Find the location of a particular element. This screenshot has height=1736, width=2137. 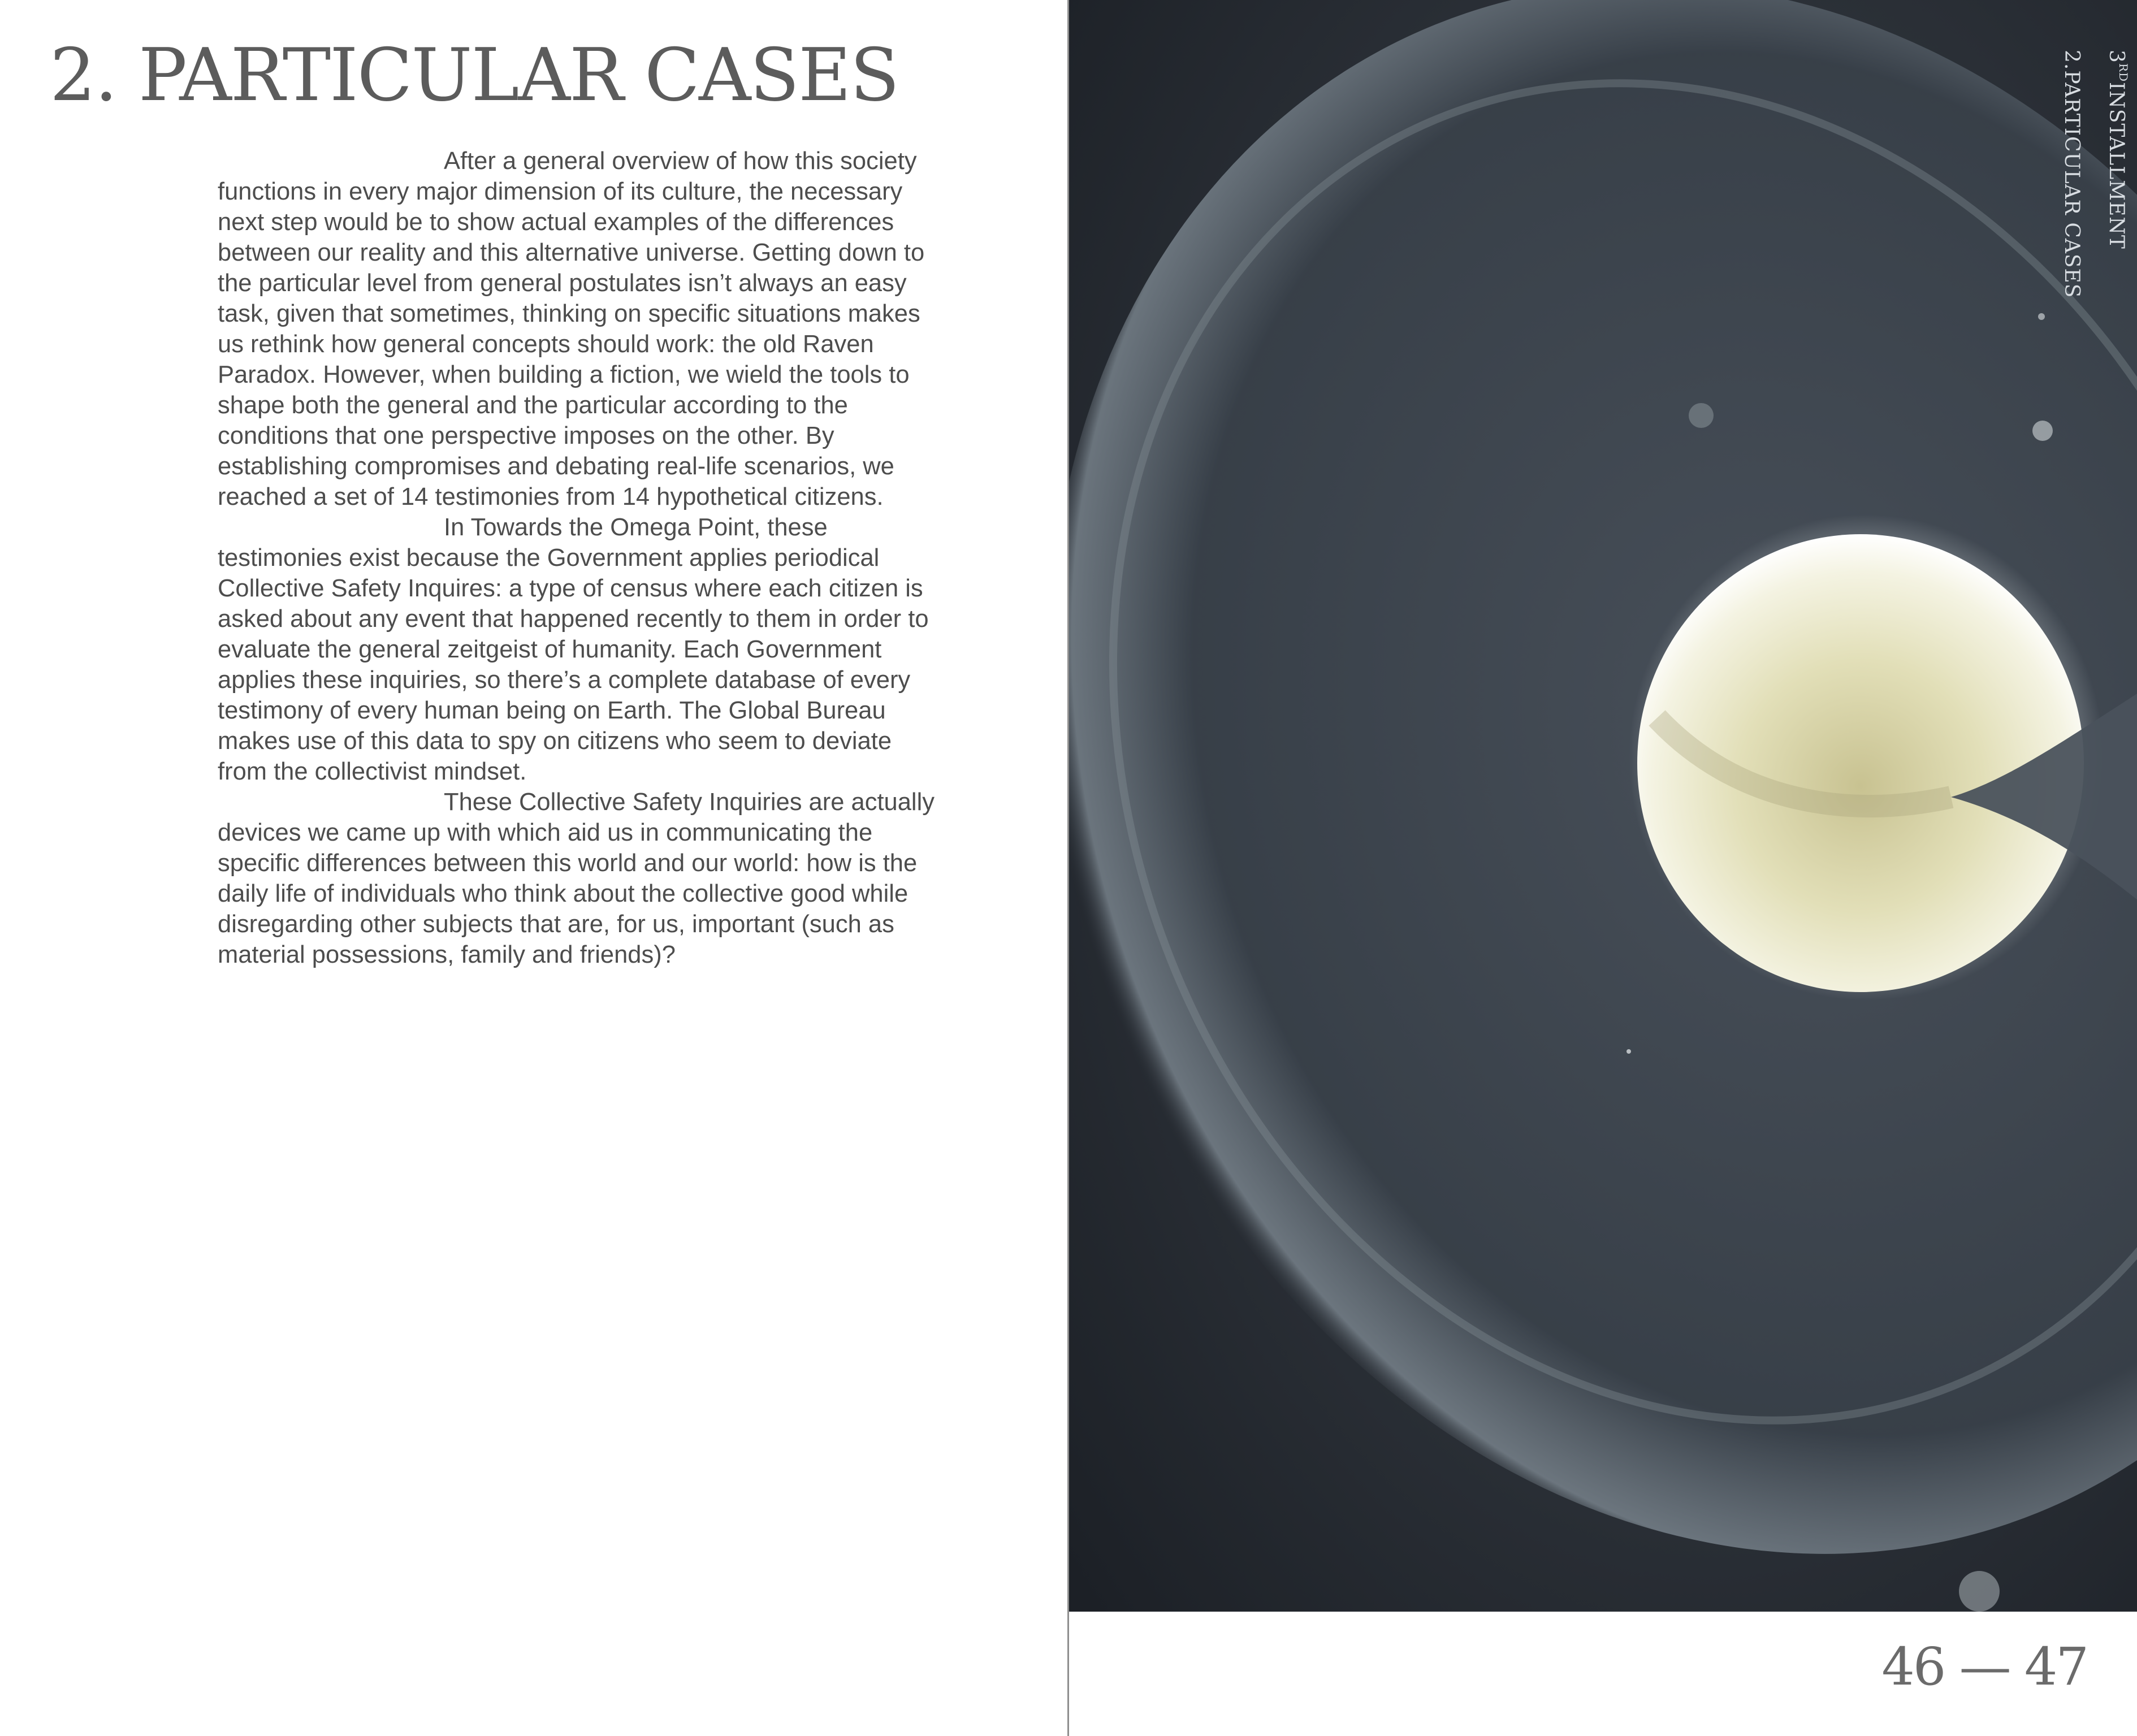

running-head-chapter: 2.PARTICULAR CASES is located at coordinates (2060, 174).